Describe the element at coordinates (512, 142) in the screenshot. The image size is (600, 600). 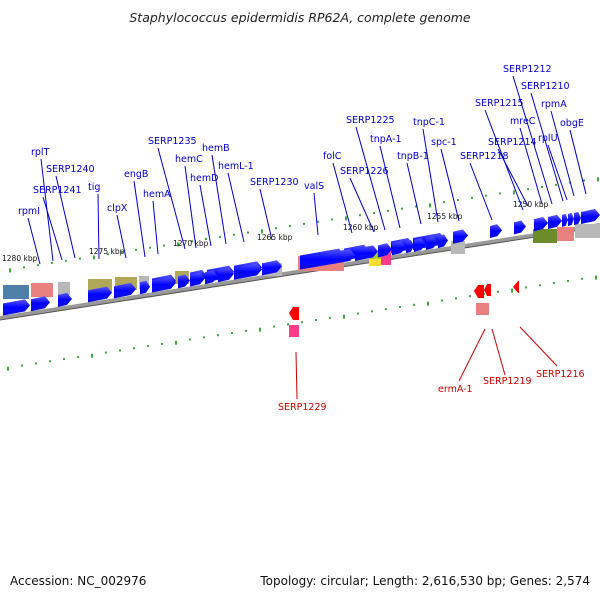
I see `gene-label-SERP1214: SERP1214` at that location.